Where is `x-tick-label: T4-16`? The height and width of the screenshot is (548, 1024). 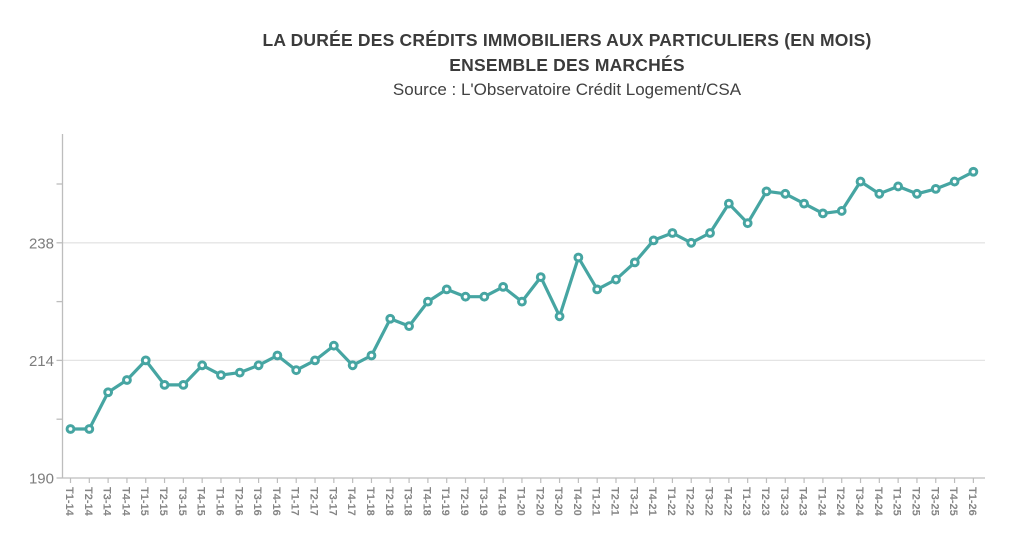
x-tick-label: T4-16 is located at coordinates (276, 501).